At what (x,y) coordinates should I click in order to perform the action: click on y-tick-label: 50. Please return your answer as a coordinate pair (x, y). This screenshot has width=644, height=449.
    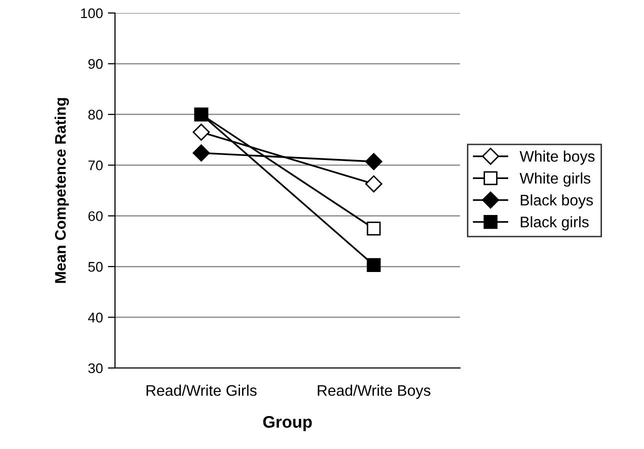
    Looking at the image, I should click on (95, 267).